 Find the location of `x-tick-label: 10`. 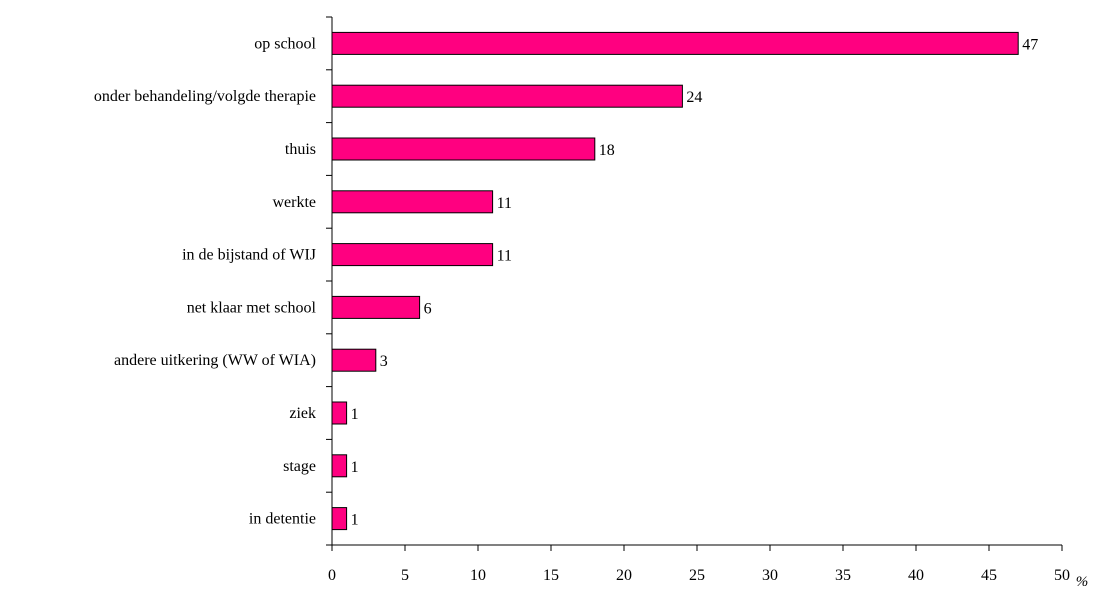

x-tick-label: 10 is located at coordinates (478, 575).